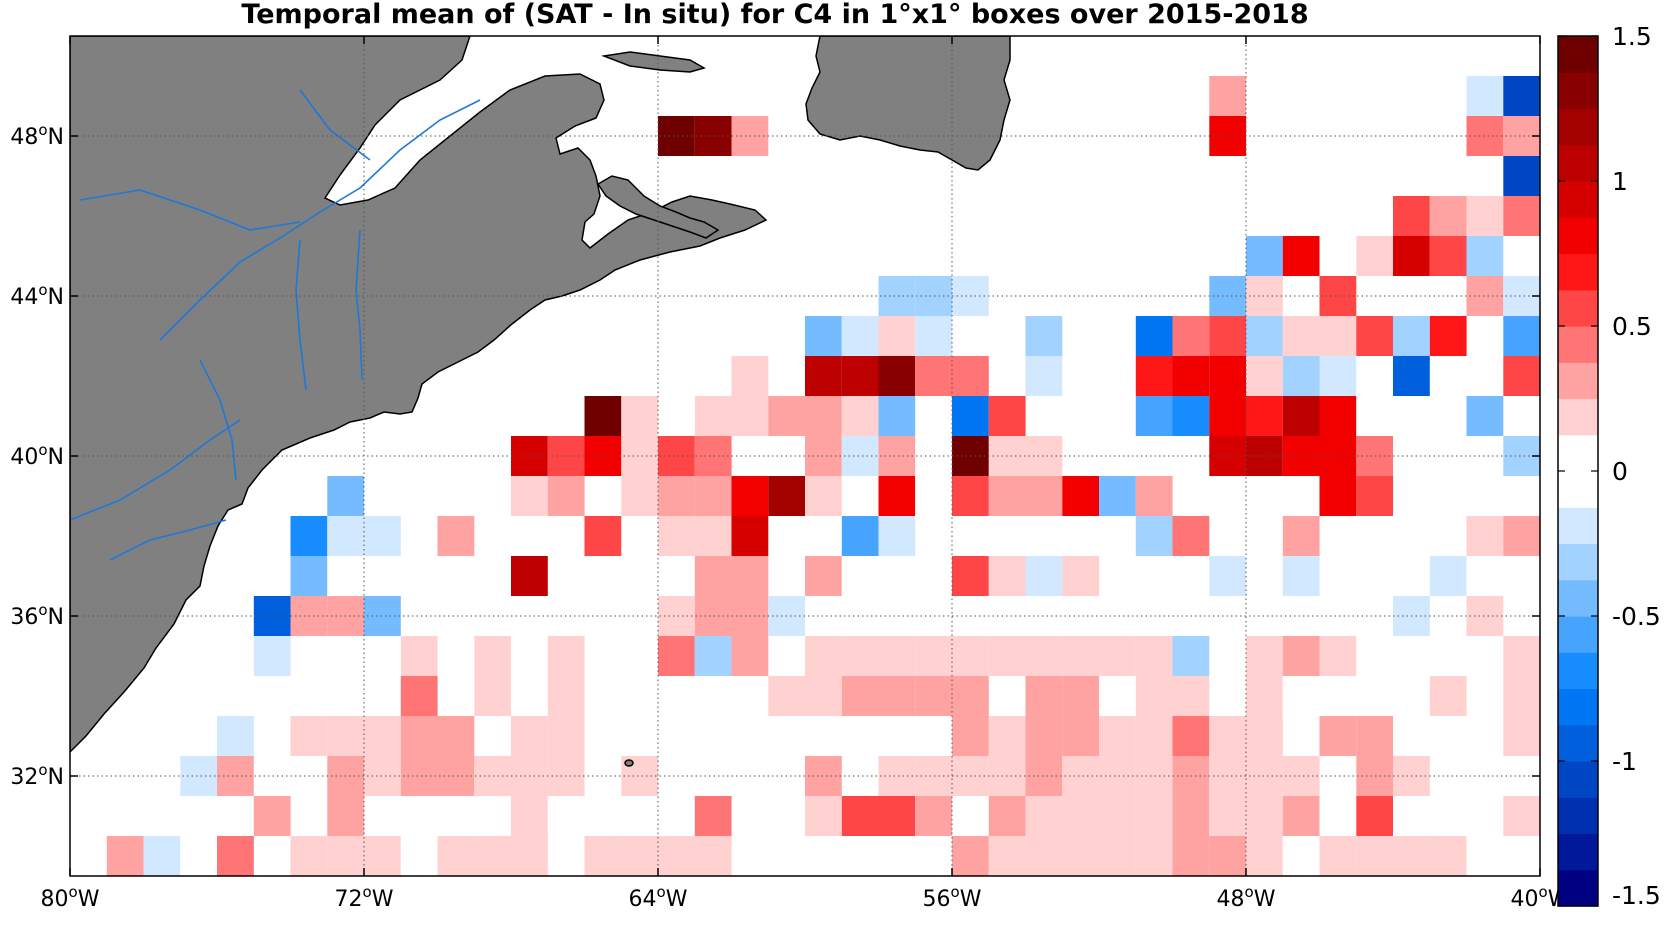 The height and width of the screenshot is (938, 1670). I want to click on land-island-bermuda, so click(629, 763).